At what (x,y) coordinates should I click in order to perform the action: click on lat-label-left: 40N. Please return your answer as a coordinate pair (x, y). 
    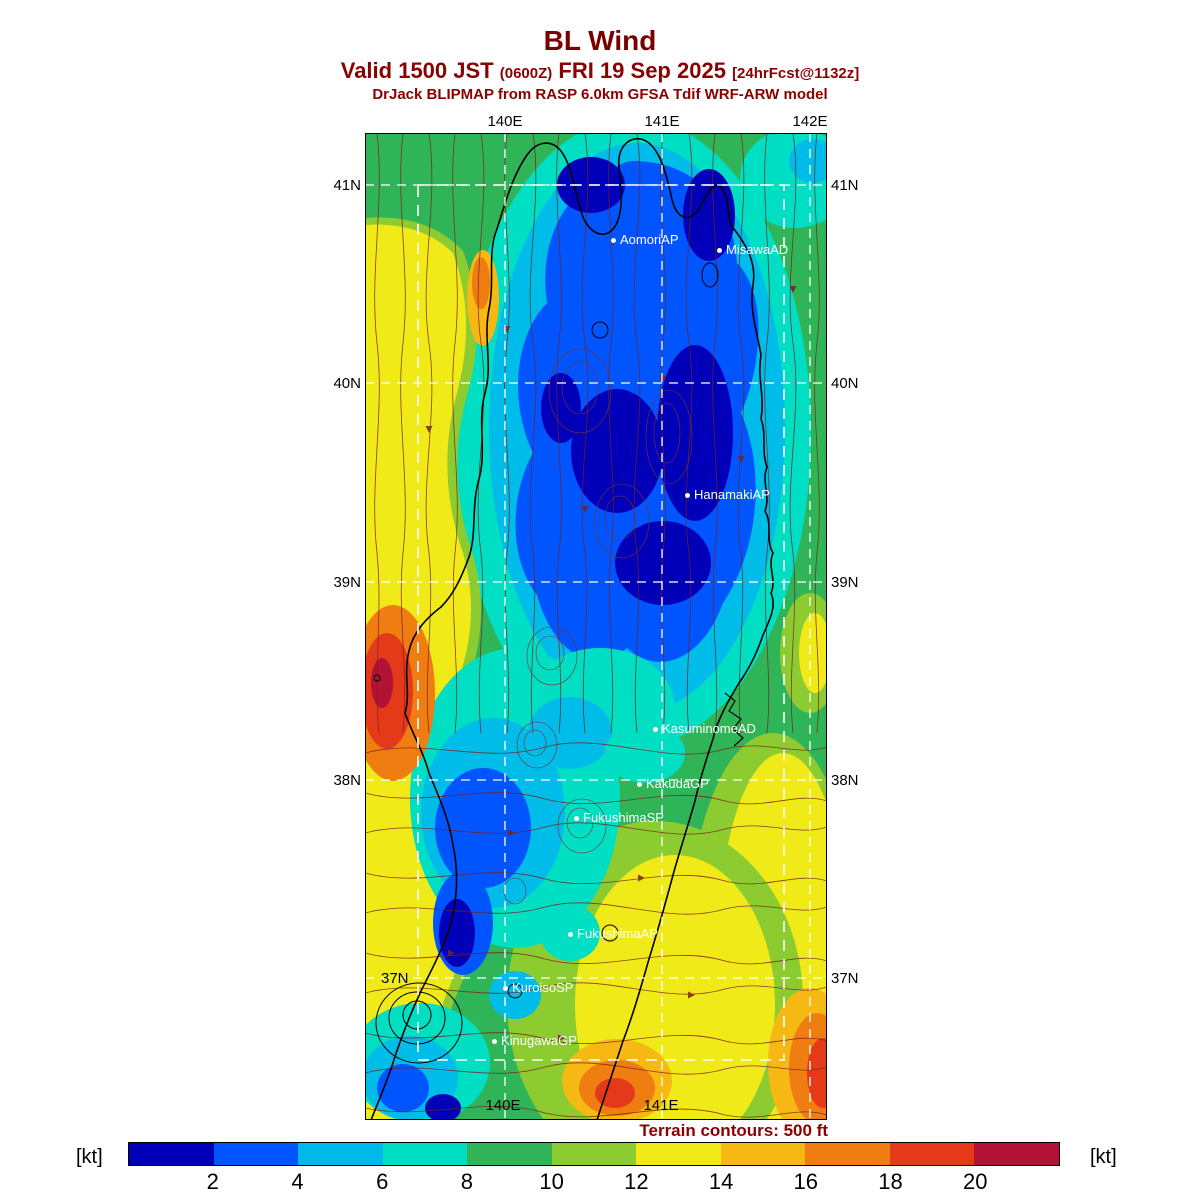
    Looking at the image, I should click on (347, 383).